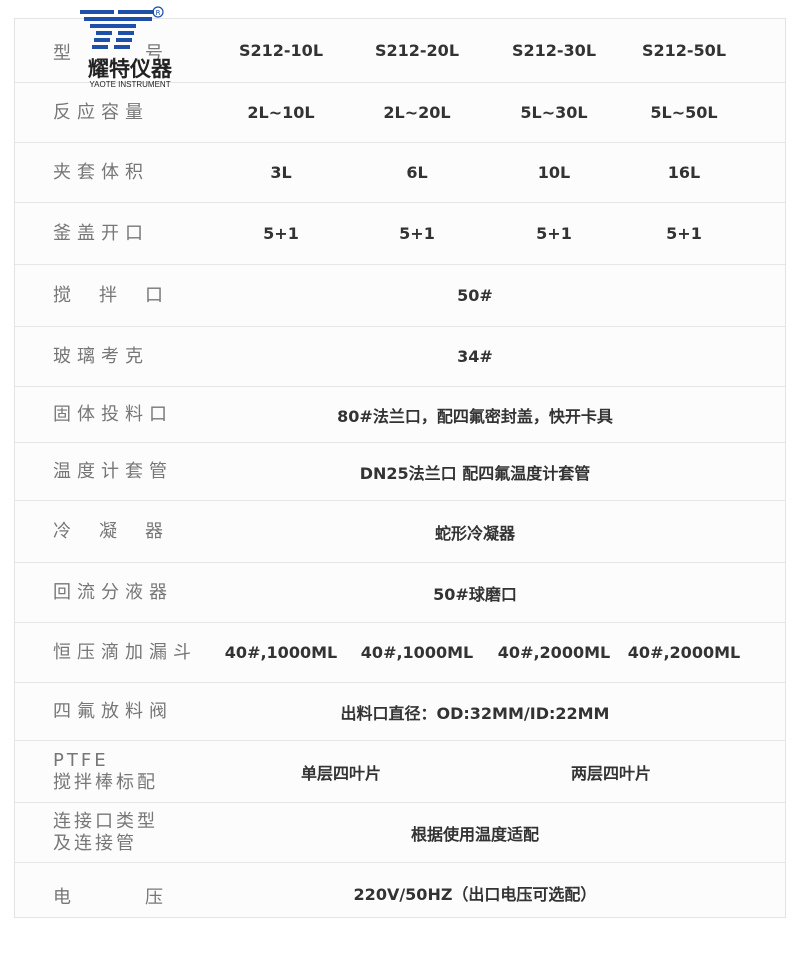  What do you see at coordinates (113, 711) in the screenshot?
I see `row-label: 四氟放料阀` at bounding box center [113, 711].